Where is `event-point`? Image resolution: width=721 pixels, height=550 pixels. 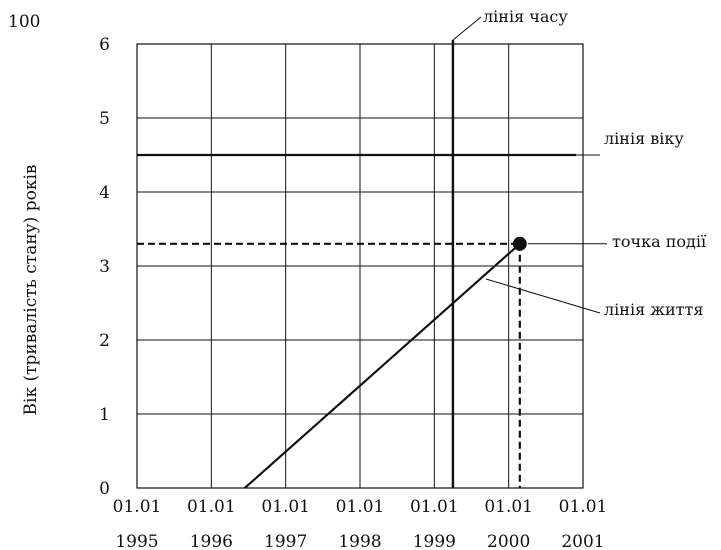
event-point is located at coordinates (519, 243).